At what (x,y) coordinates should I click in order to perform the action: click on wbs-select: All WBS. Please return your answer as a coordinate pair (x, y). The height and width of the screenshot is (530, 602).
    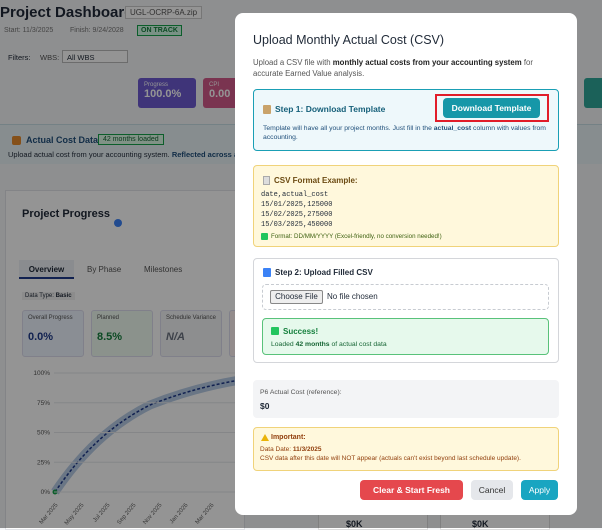
    Looking at the image, I should click on (95, 56).